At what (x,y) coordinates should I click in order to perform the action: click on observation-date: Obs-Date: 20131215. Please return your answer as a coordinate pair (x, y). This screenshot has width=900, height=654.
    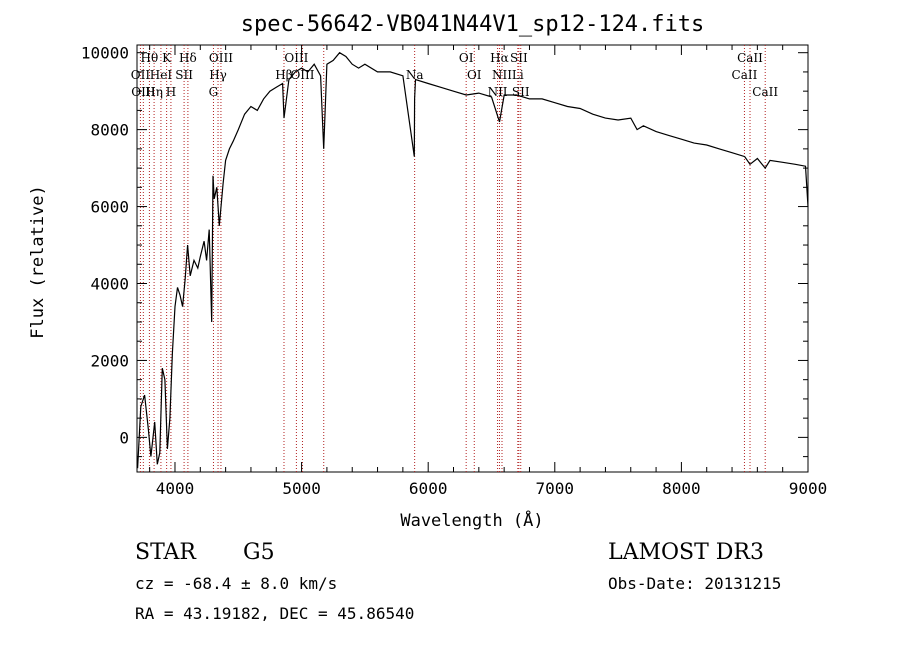
    Looking at the image, I should click on (695, 583).